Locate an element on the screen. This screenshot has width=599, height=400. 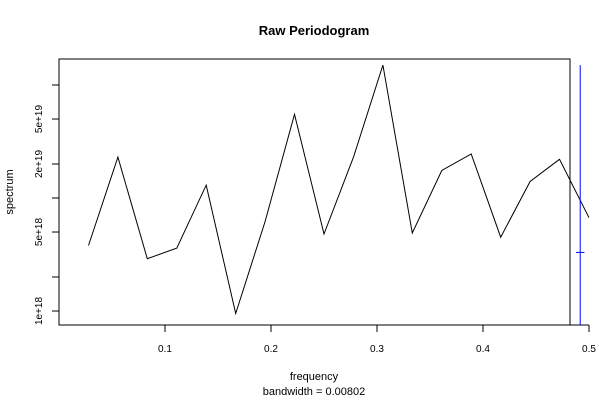
y-axis: 1e+18 5e+18 2e+19 5e+19 is located at coordinates (47, 205).